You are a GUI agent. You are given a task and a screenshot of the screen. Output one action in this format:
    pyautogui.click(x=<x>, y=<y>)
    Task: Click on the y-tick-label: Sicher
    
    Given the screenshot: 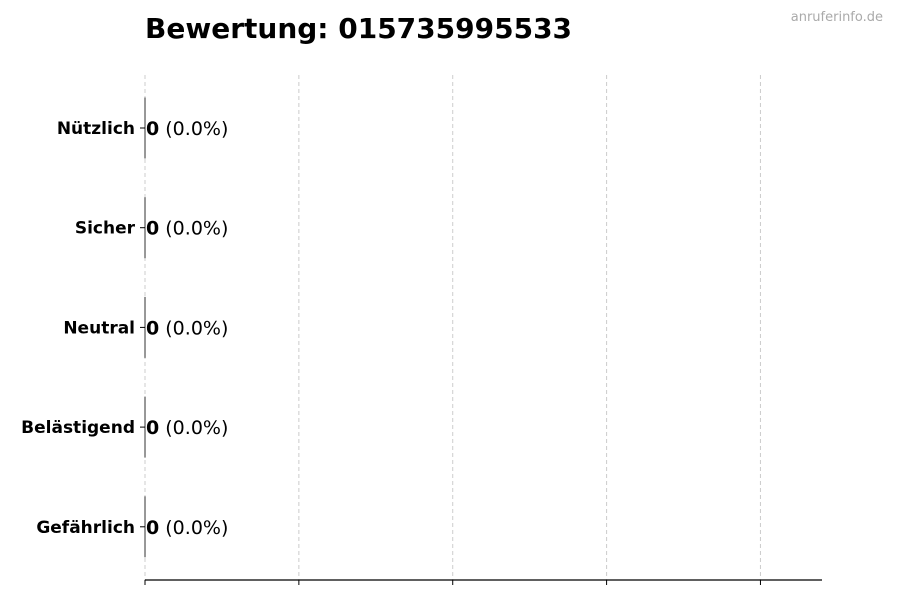 What is the action you would take?
    pyautogui.click(x=105, y=229)
    